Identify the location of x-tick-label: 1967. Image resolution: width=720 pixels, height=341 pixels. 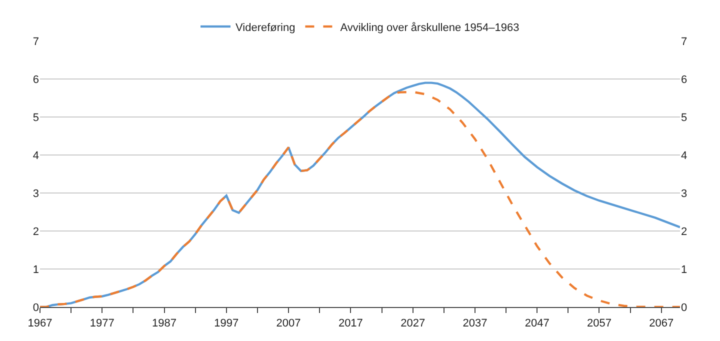
(40, 323).